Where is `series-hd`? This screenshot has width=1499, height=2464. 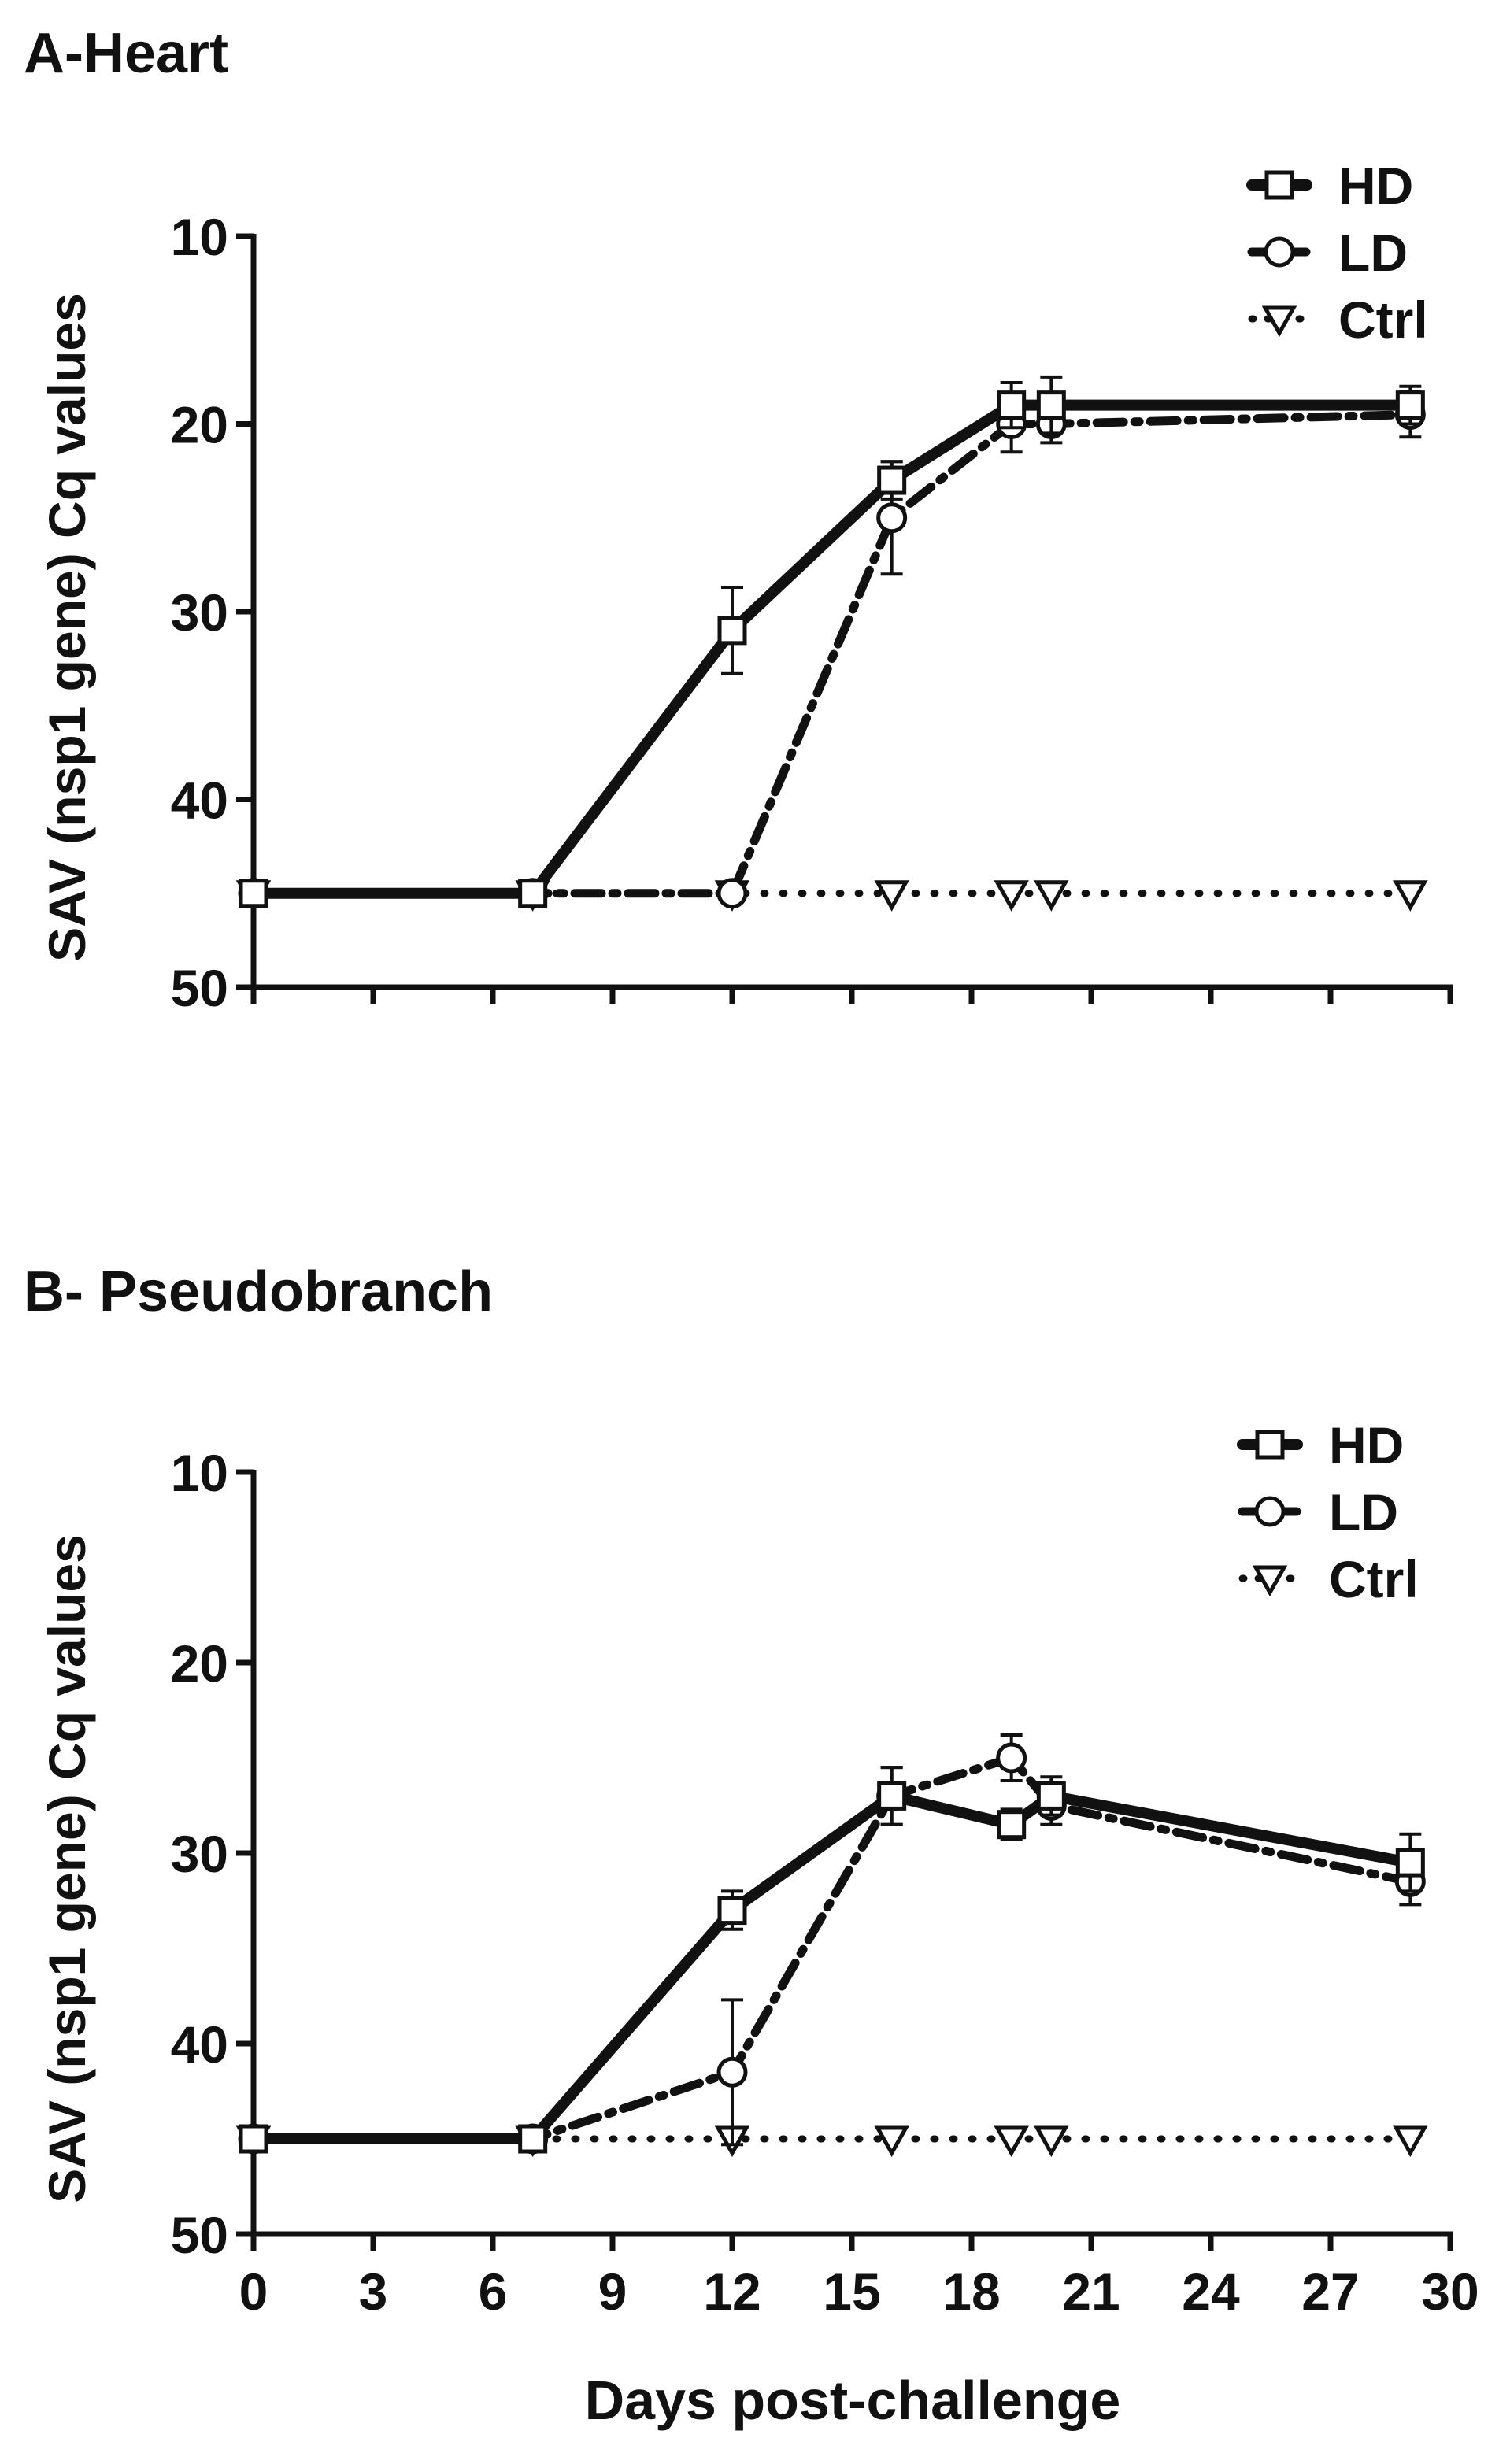
series-hd is located at coordinates (832, 1960).